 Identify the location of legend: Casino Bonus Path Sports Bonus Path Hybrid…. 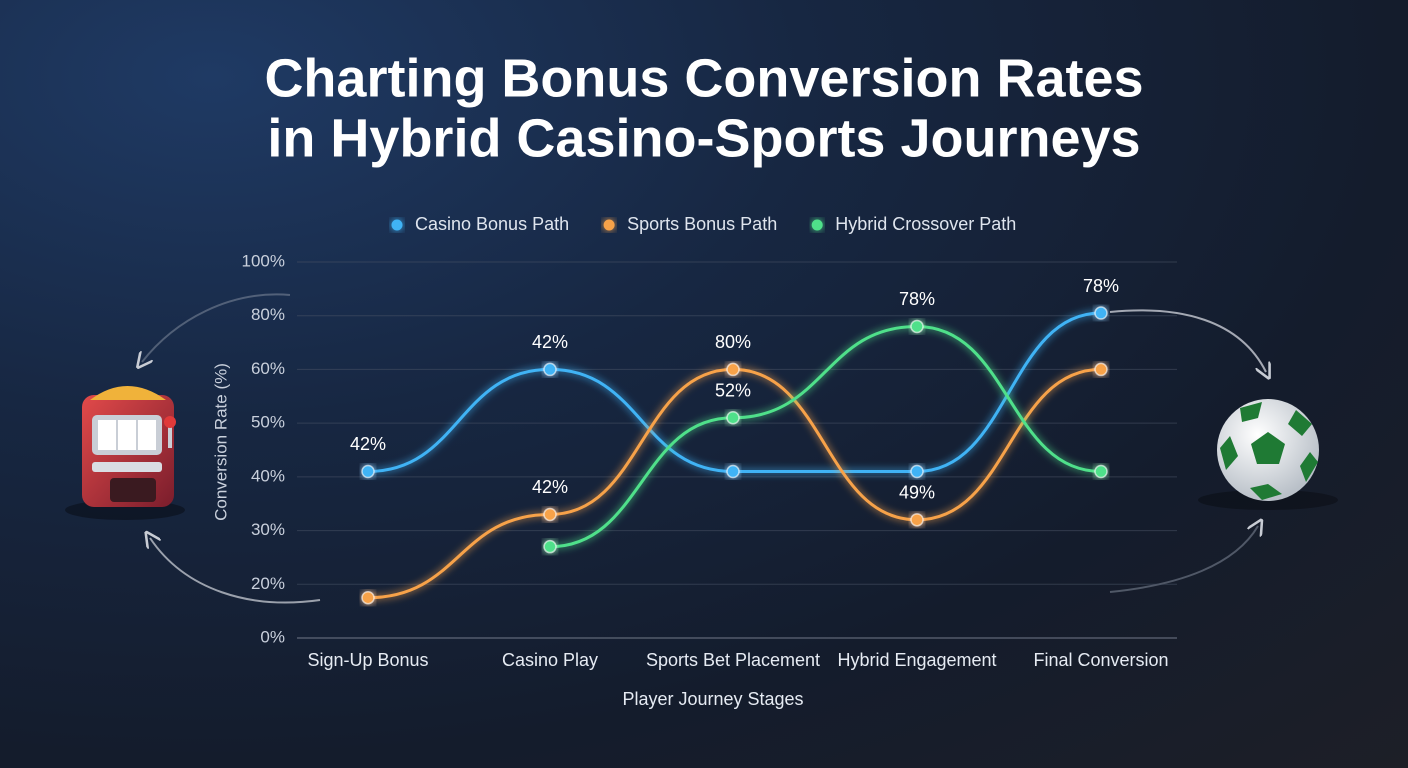
(703, 224).